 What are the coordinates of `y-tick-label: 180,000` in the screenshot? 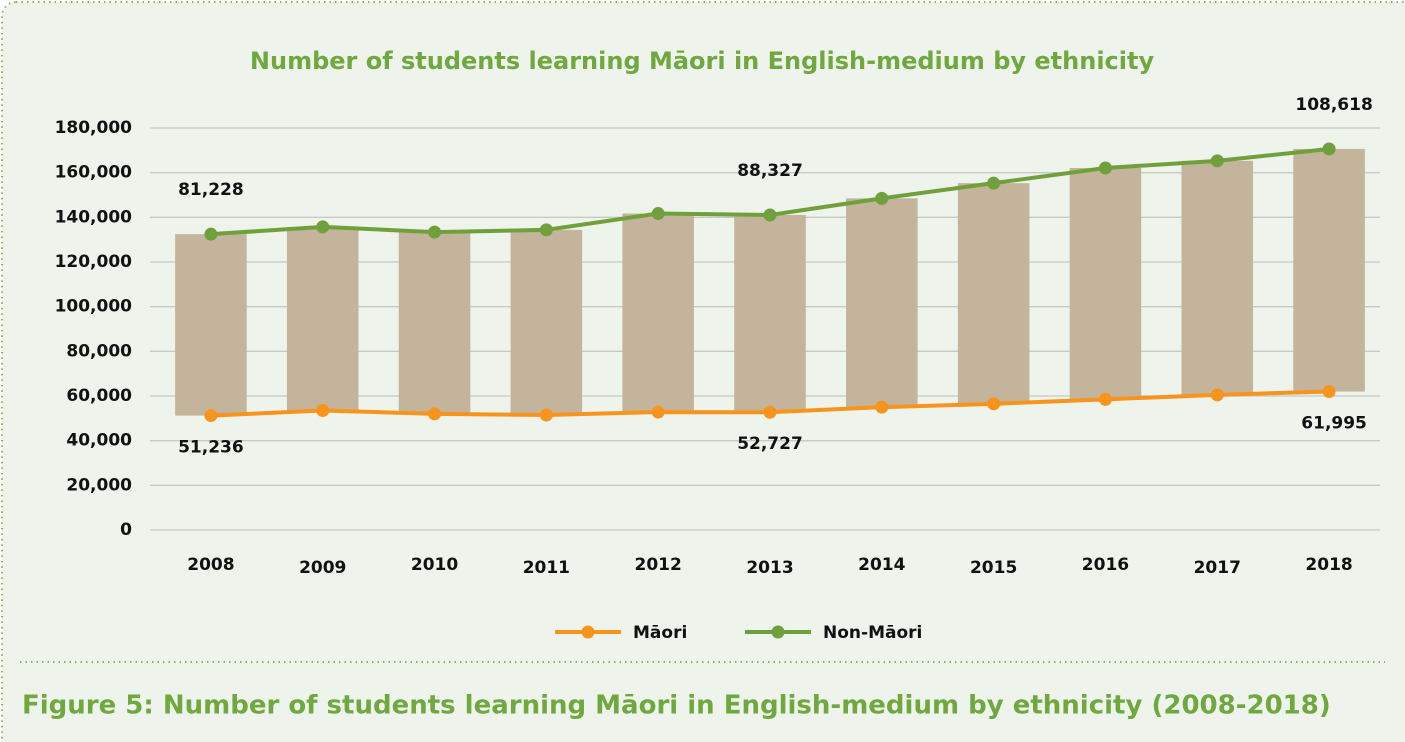 It's located at (94, 128).